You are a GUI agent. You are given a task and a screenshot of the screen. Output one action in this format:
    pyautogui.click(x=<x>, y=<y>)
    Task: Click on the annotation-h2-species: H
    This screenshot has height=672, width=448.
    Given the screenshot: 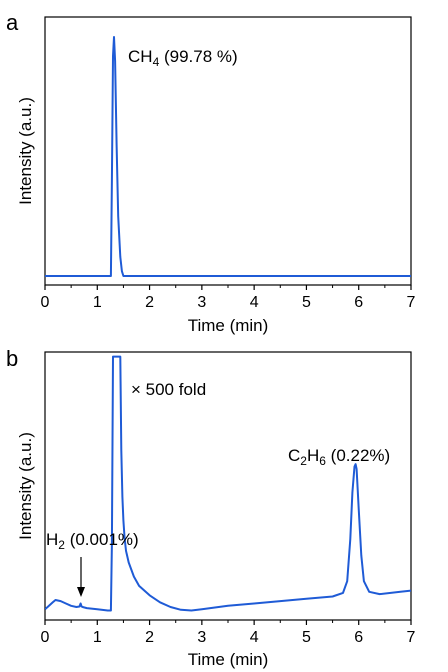 What is the action you would take?
    pyautogui.click(x=52, y=539)
    